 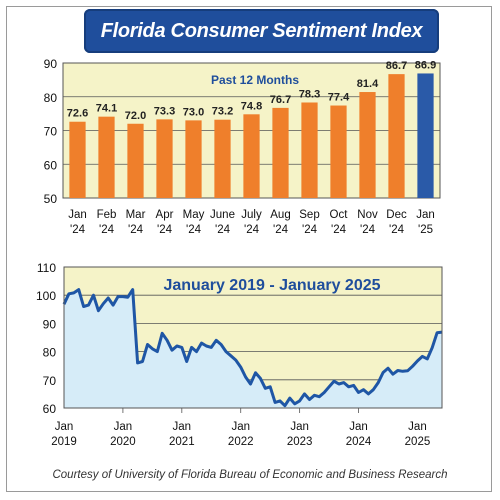 What do you see at coordinates (396, 66) in the screenshot?
I see `bar-value-label: 86.7` at bounding box center [396, 66].